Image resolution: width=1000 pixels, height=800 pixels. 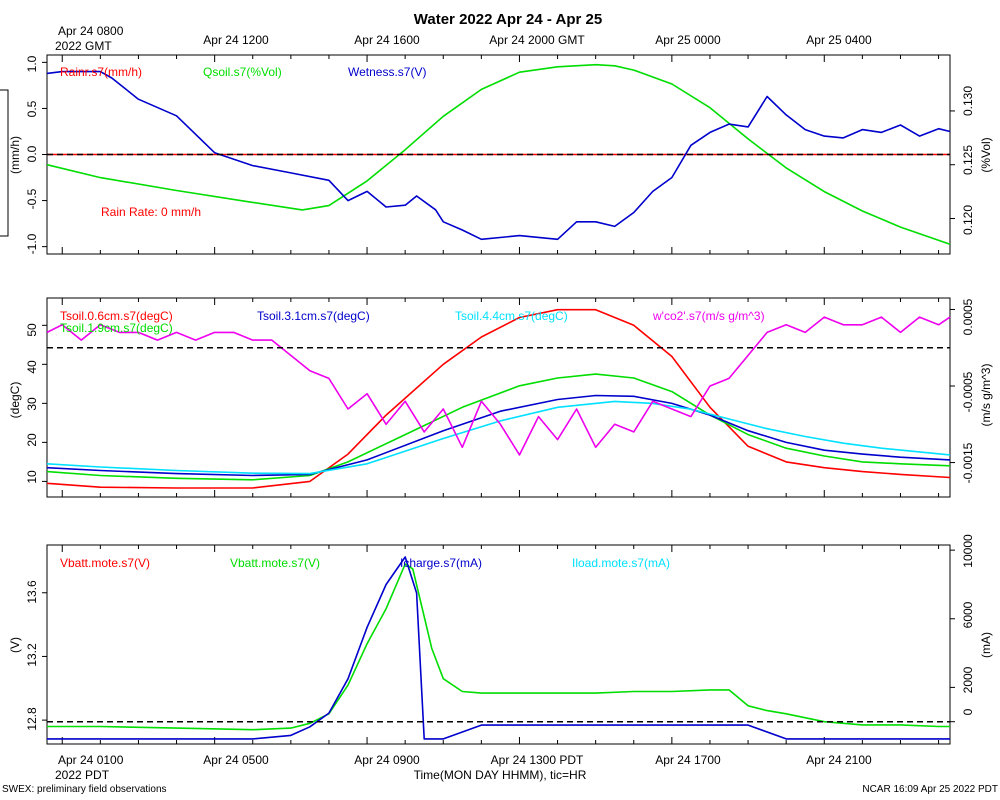 What do you see at coordinates (32, 330) in the screenshot?
I see `left-tick-label: 50` at bounding box center [32, 330].